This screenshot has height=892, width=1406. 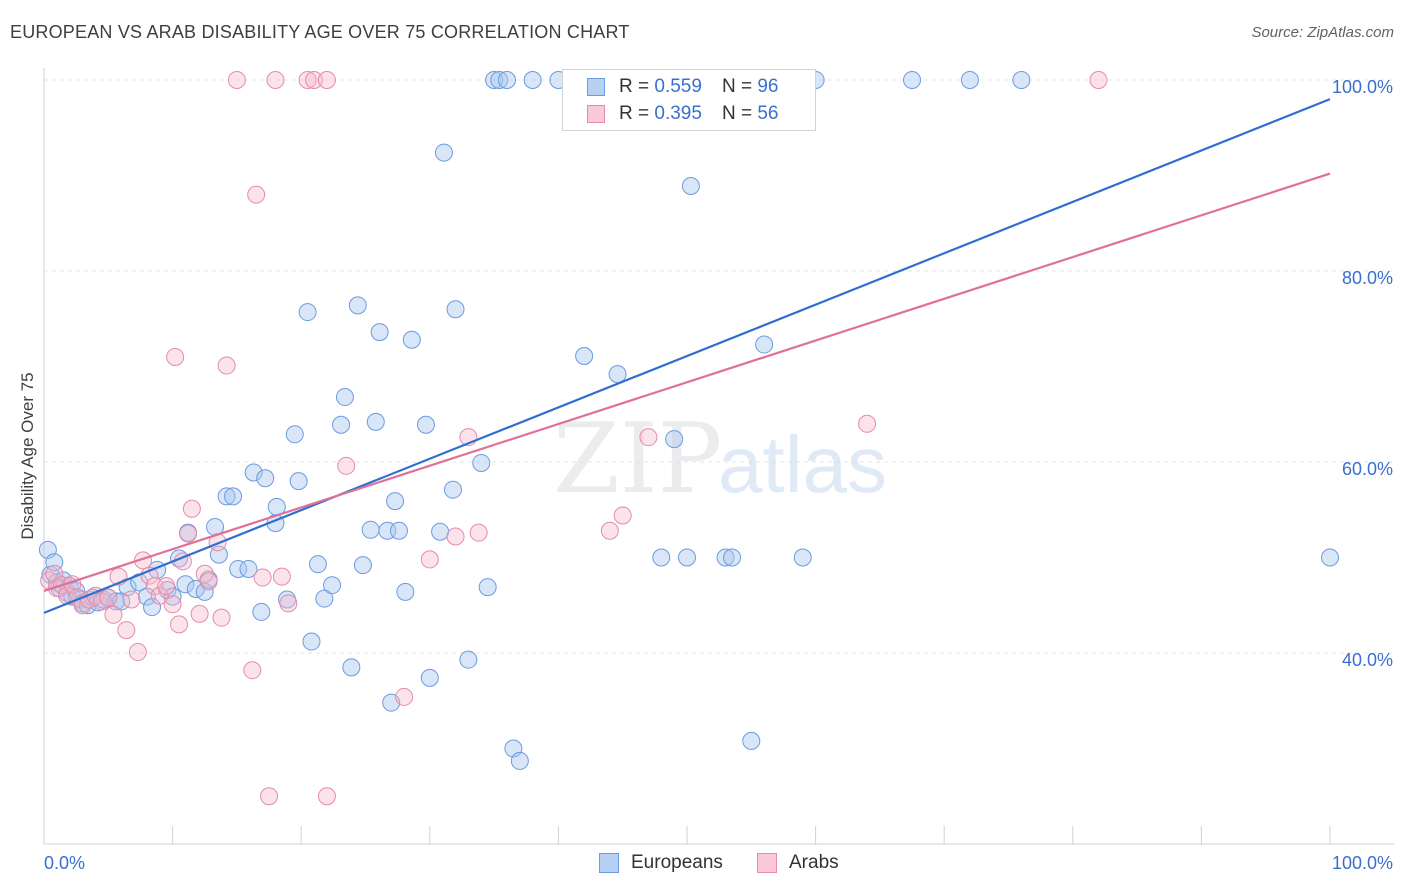 I want to click on source-label: Source: ZipAtlas.com, so click(x=1322, y=32).